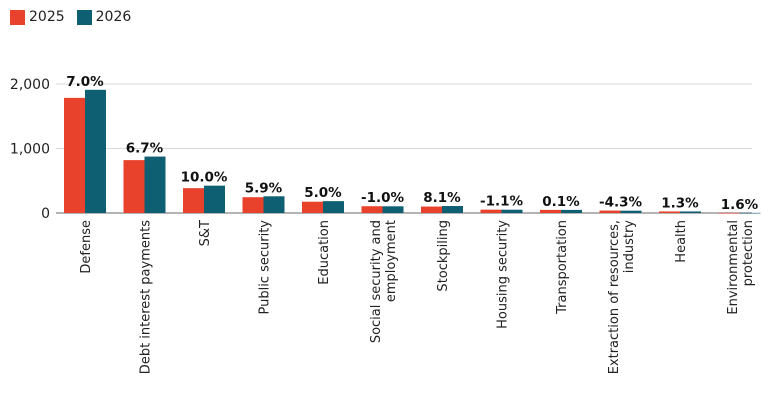 Image resolution: width=780 pixels, height=400 pixels. What do you see at coordinates (740, 205) in the screenshot?
I see `percent-change-label: 1.6%` at bounding box center [740, 205].